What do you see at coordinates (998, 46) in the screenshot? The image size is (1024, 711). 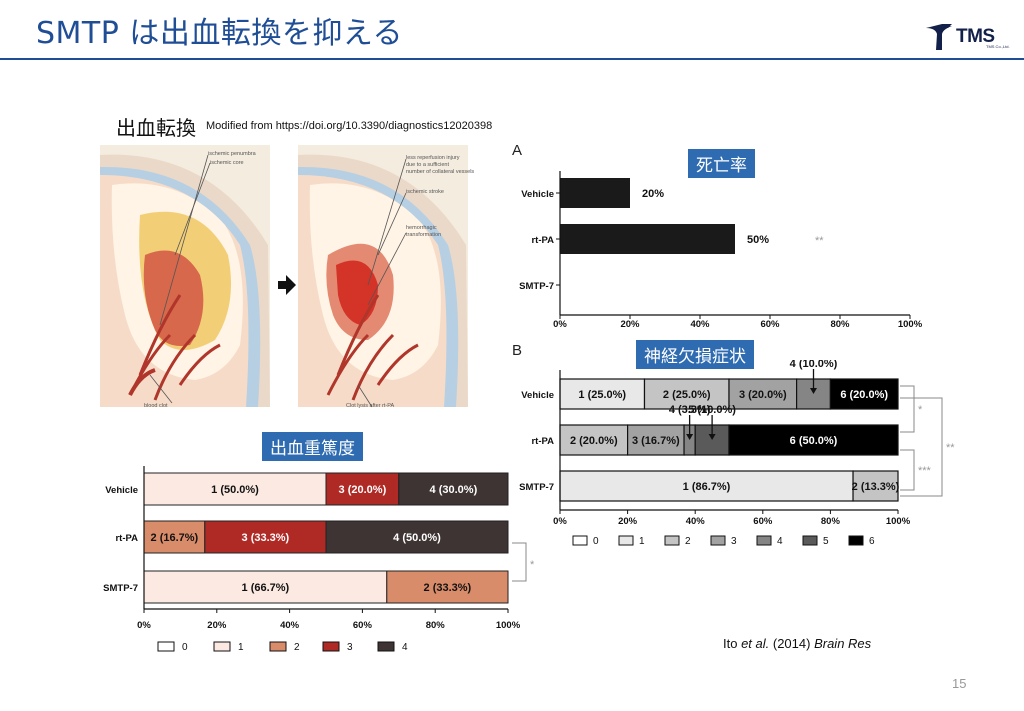 I see `logo-subtext: TMS Co.,Ltd.` at bounding box center [998, 46].